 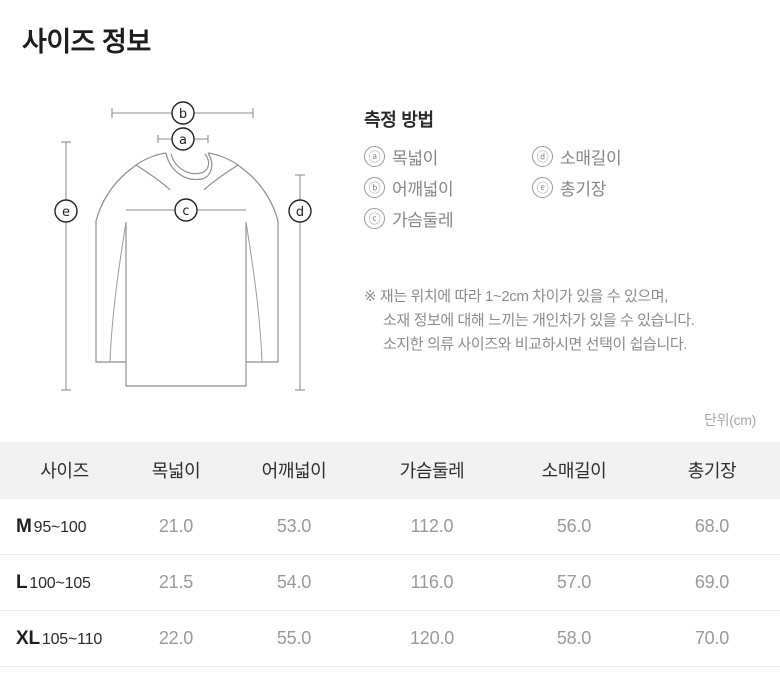 What do you see at coordinates (574, 638) in the screenshot?
I see `cell-sleeve-length: 58.0` at bounding box center [574, 638].